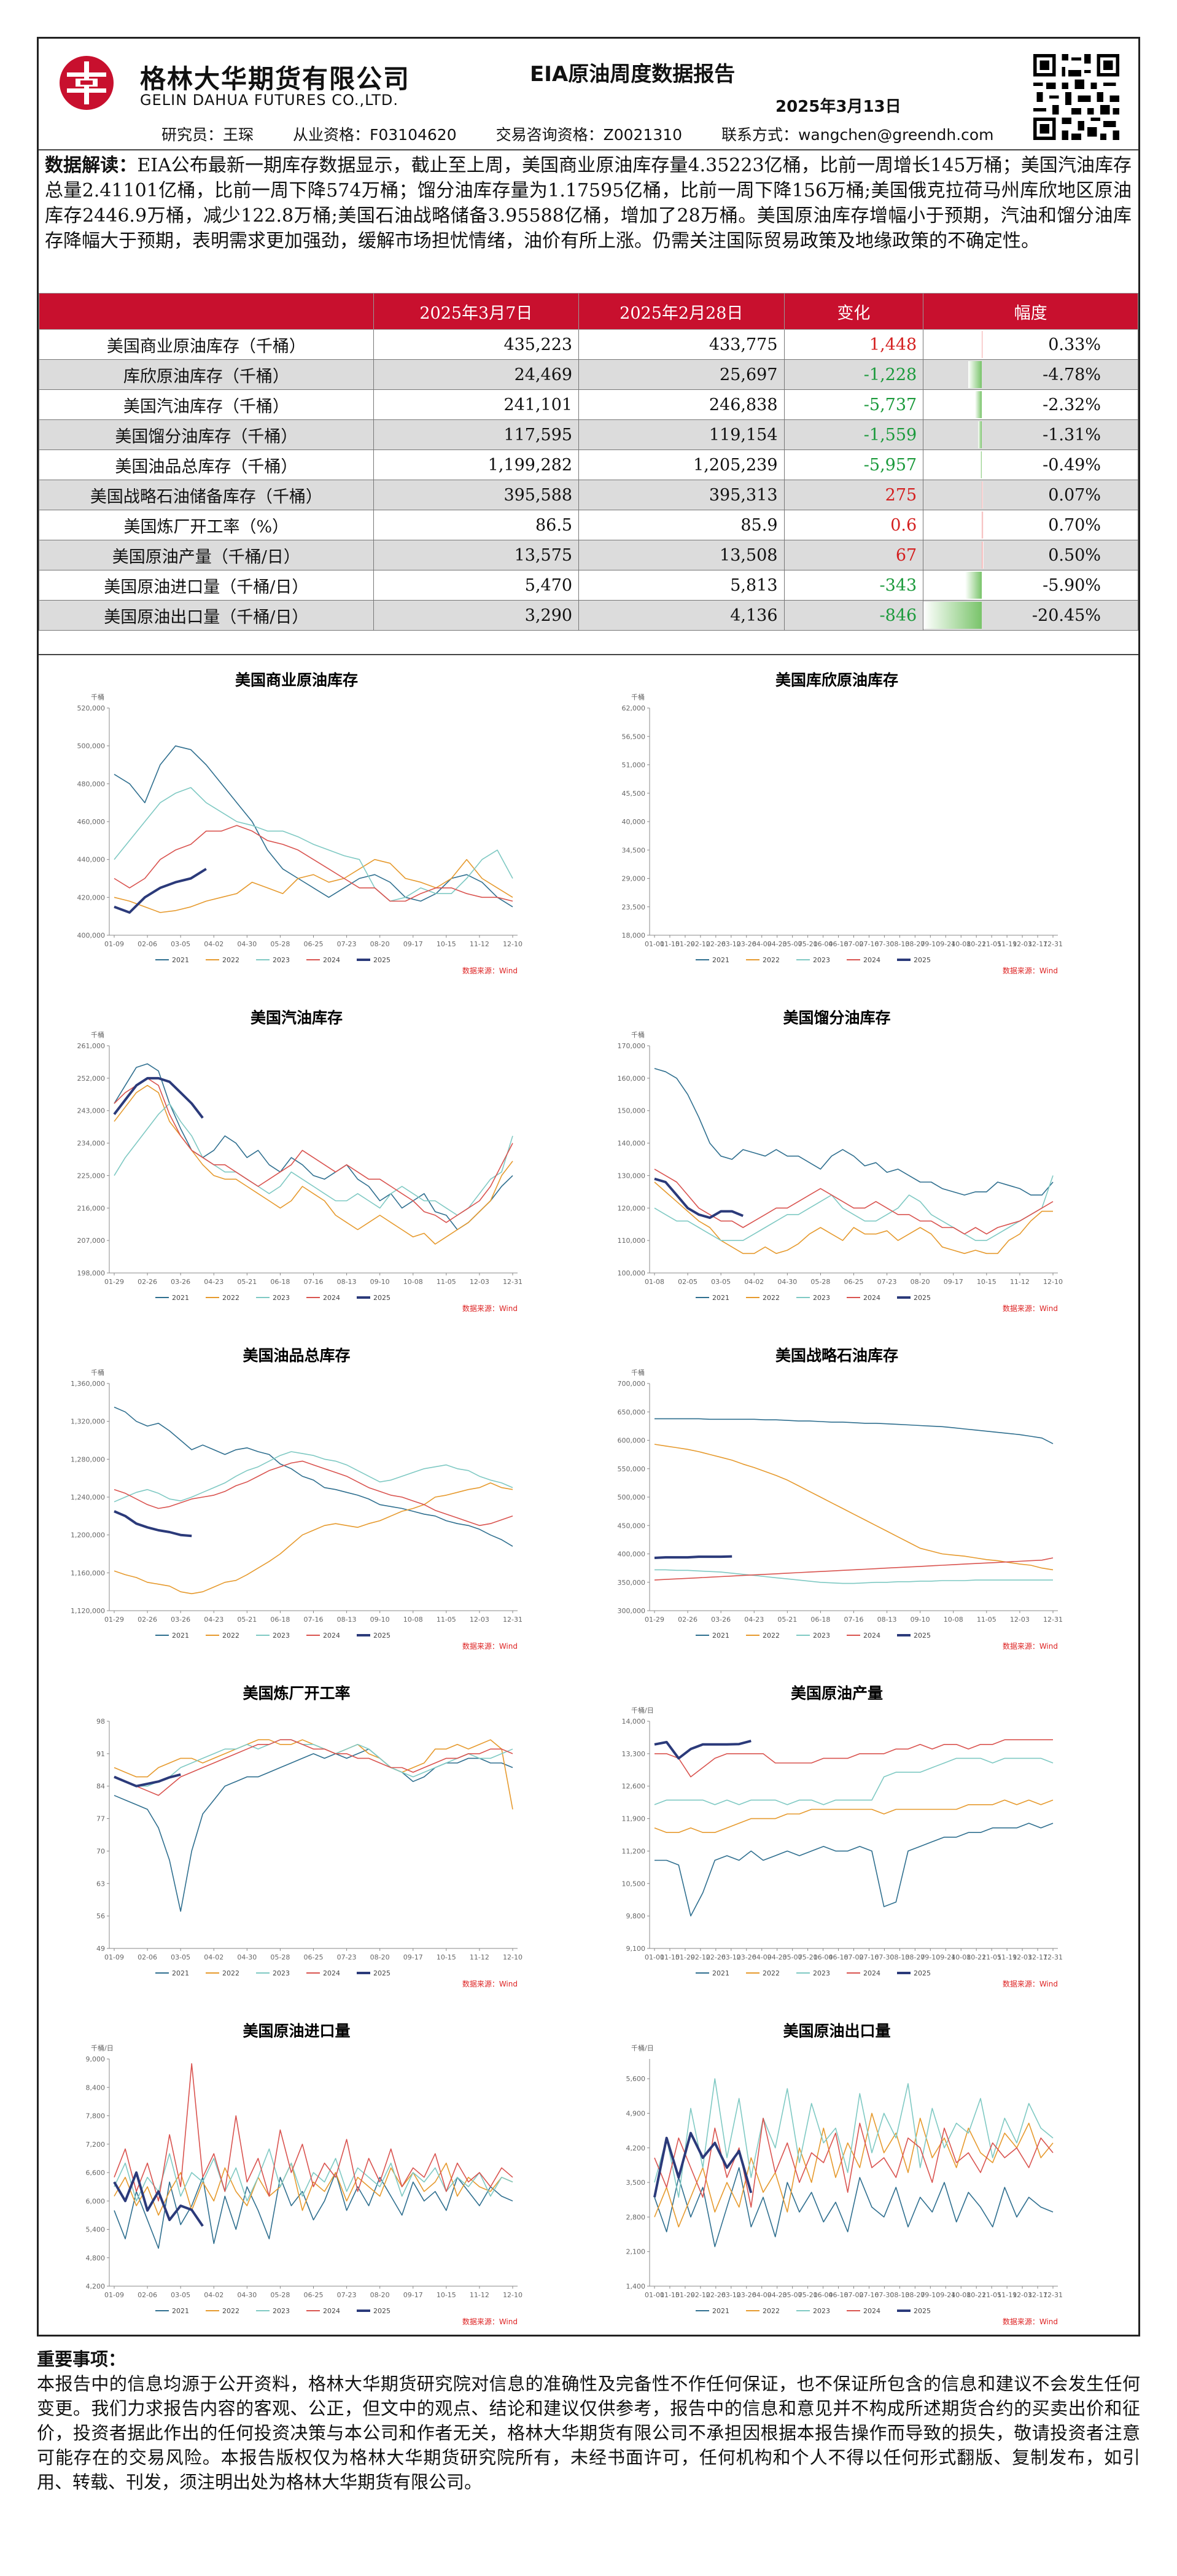  Describe the element at coordinates (634, 879) in the screenshot. I see `y-tick-label: 29,000` at that location.